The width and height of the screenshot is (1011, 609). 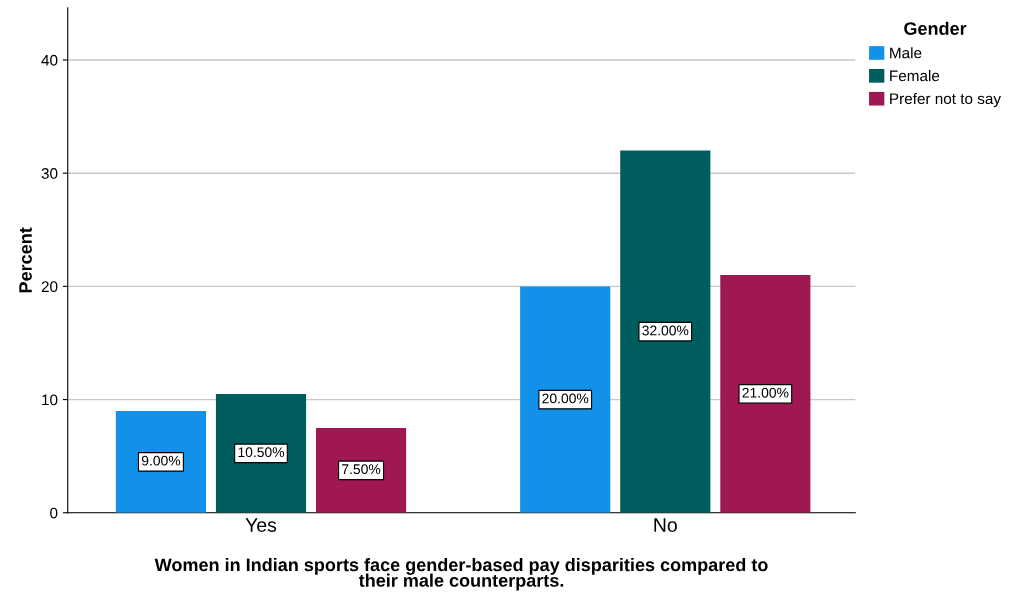 What do you see at coordinates (935, 28) in the screenshot?
I see `legend-title: Gender` at bounding box center [935, 28].